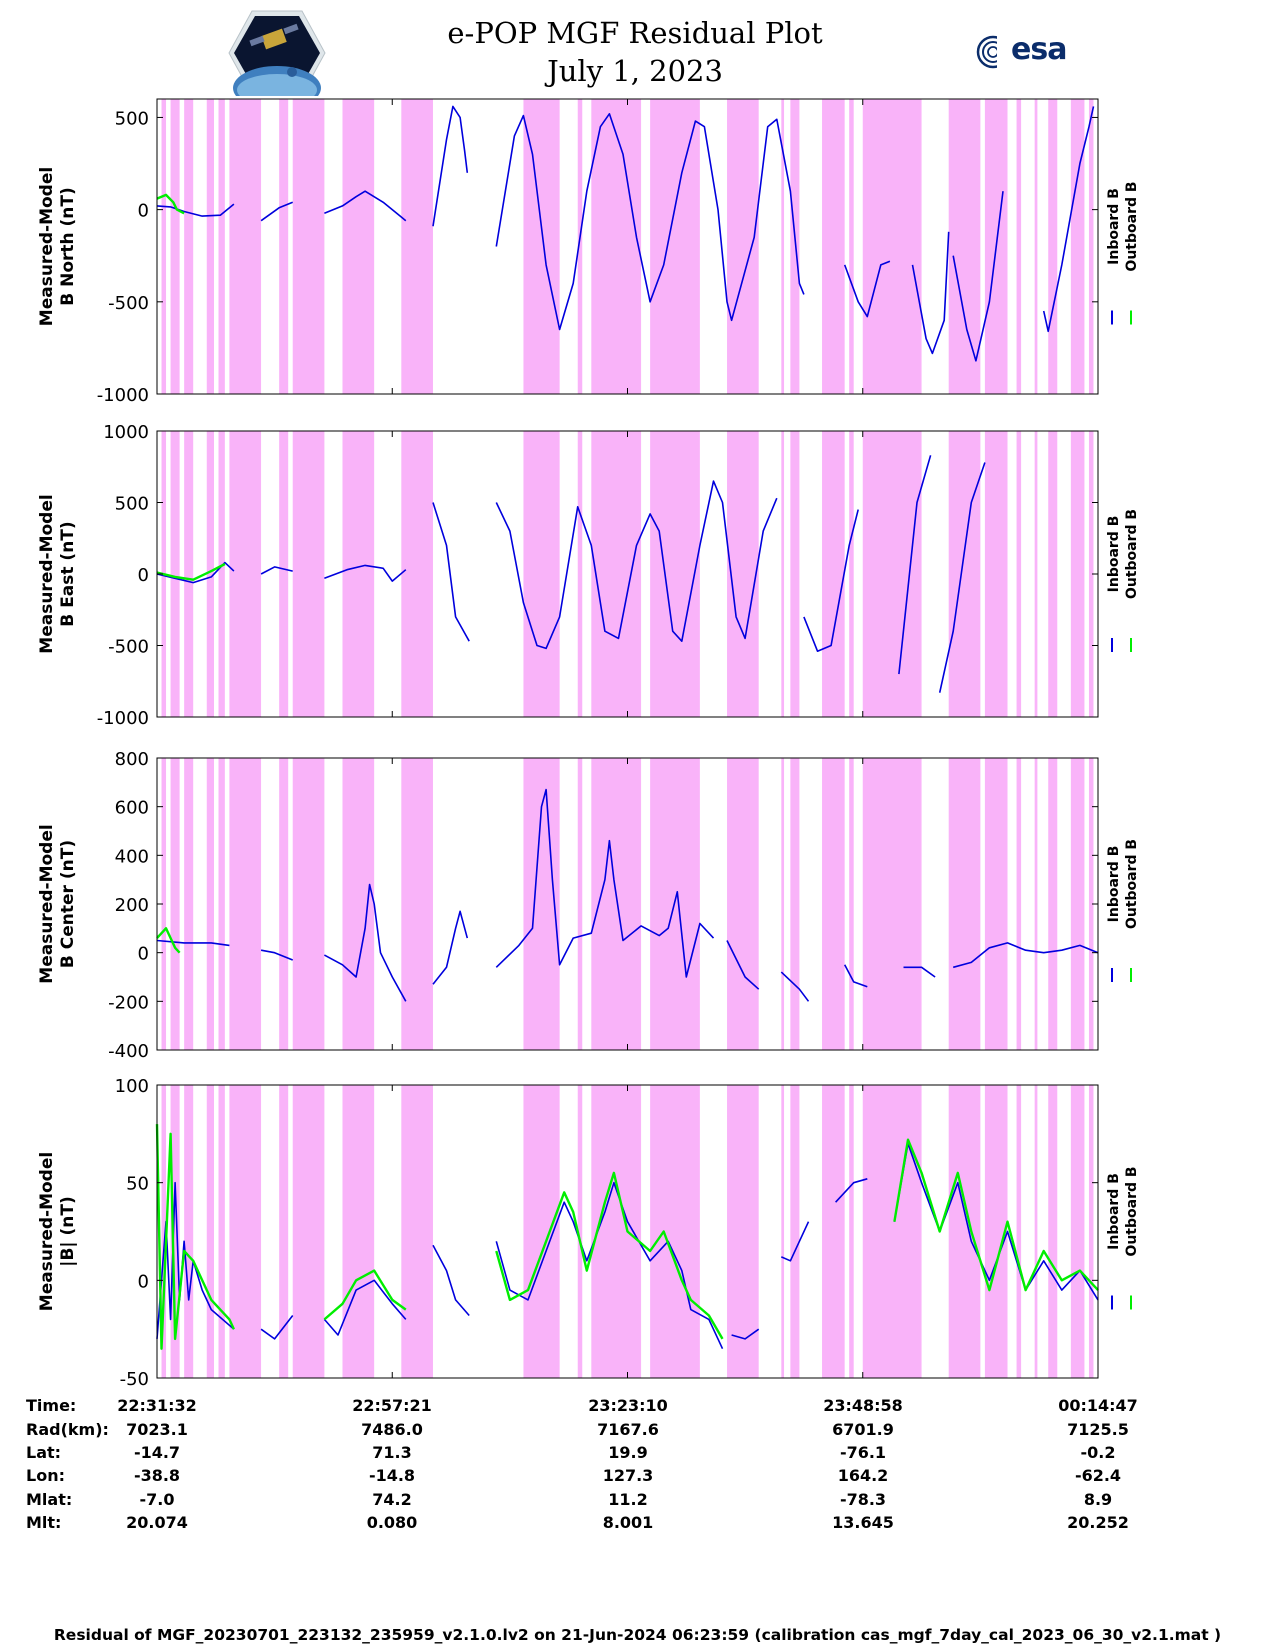 The height and width of the screenshot is (1650, 1275). What do you see at coordinates (128, 1051) in the screenshot?
I see `y-tick-label: -400` at bounding box center [128, 1051].